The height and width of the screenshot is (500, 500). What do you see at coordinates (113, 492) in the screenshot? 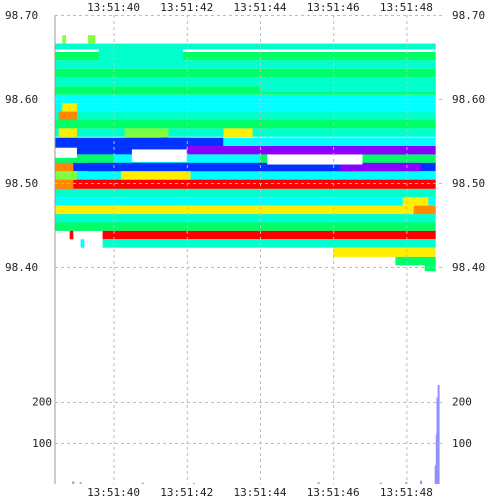
I see `x-tick-label-bottom: 13:51:40` at bounding box center [113, 492].